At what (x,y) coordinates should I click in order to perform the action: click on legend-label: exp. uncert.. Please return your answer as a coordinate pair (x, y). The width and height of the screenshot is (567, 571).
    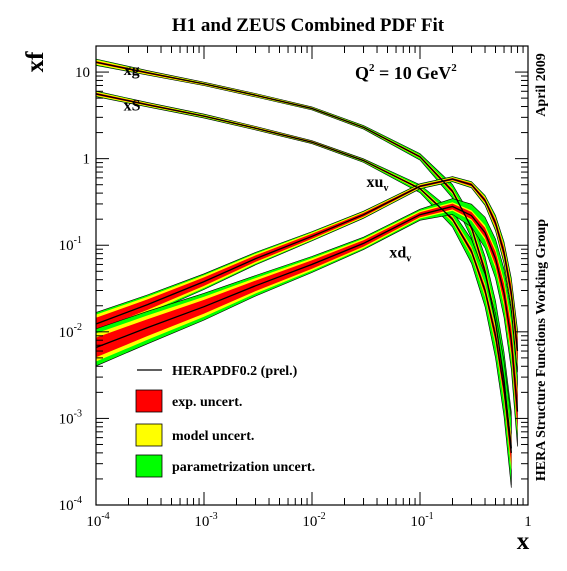
    Looking at the image, I should click on (207, 402).